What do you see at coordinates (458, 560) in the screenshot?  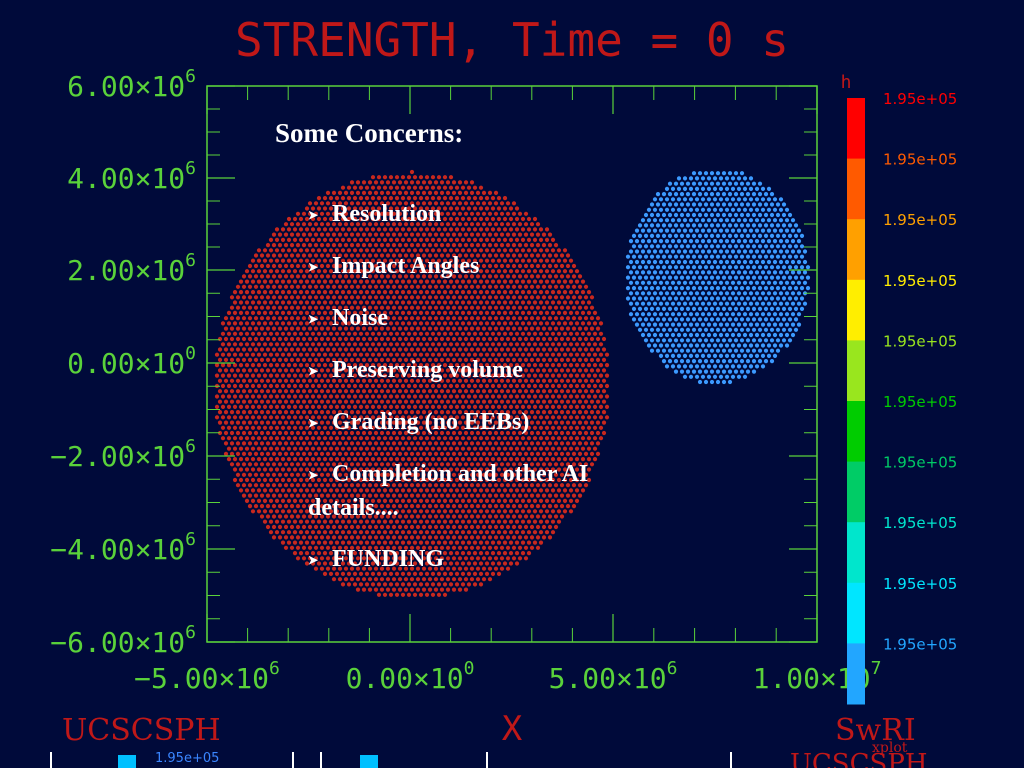 I see `concern-item: ➤ FUNDING` at bounding box center [458, 560].